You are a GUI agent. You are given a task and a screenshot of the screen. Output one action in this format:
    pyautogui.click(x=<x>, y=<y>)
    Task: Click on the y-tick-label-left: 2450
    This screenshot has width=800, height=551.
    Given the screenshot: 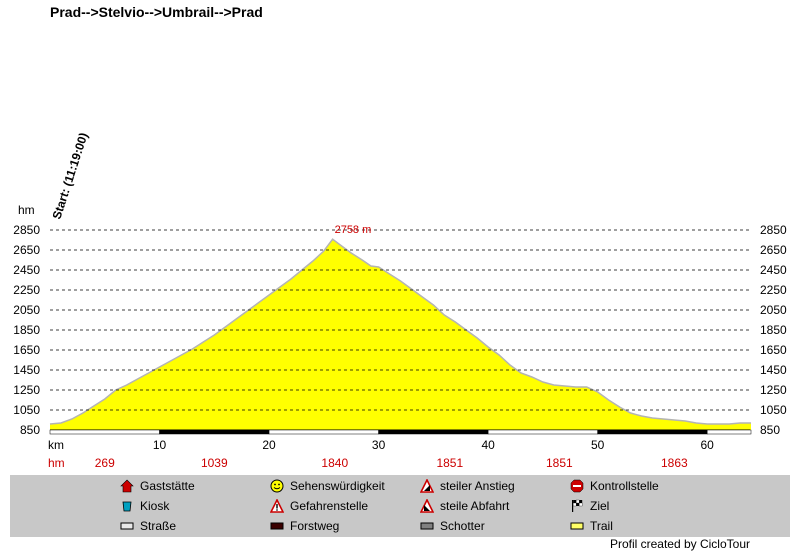 What is the action you would take?
    pyautogui.click(x=26, y=270)
    